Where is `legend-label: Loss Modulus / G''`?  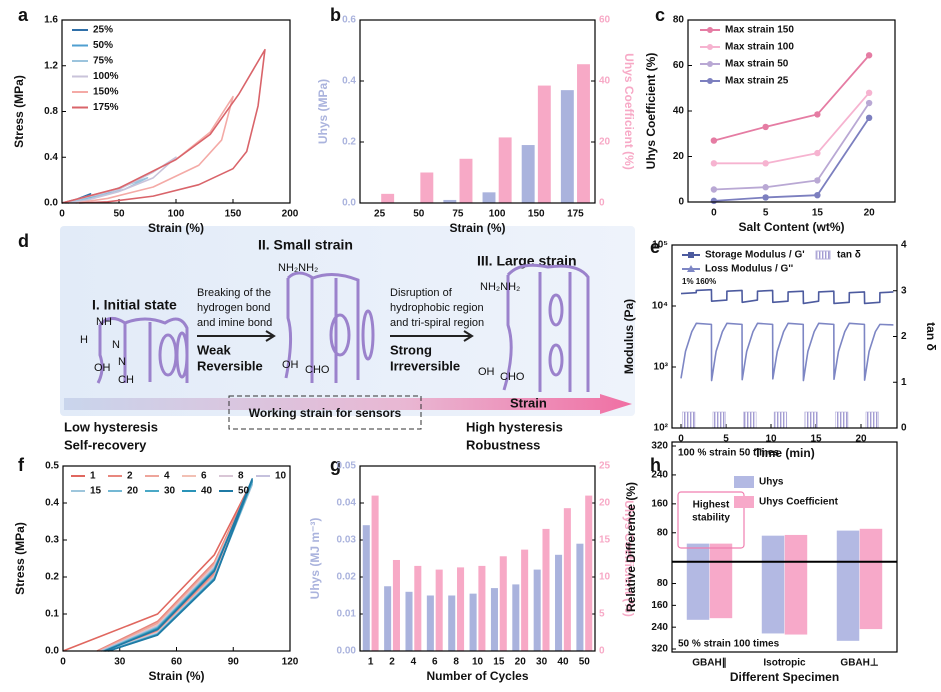
legend-label: Loss Modulus / G'' is located at coordinates (749, 269).